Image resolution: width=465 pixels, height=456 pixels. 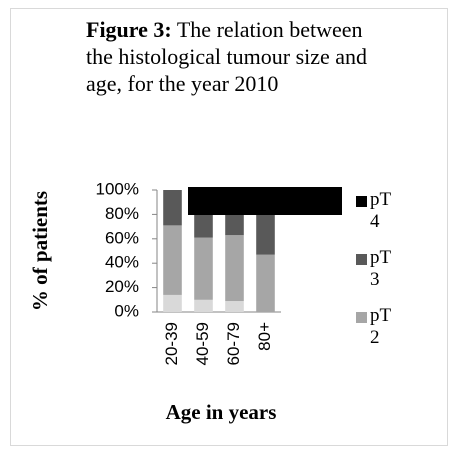 I want to click on y-tick-label: 60%, so click(x=122, y=237).